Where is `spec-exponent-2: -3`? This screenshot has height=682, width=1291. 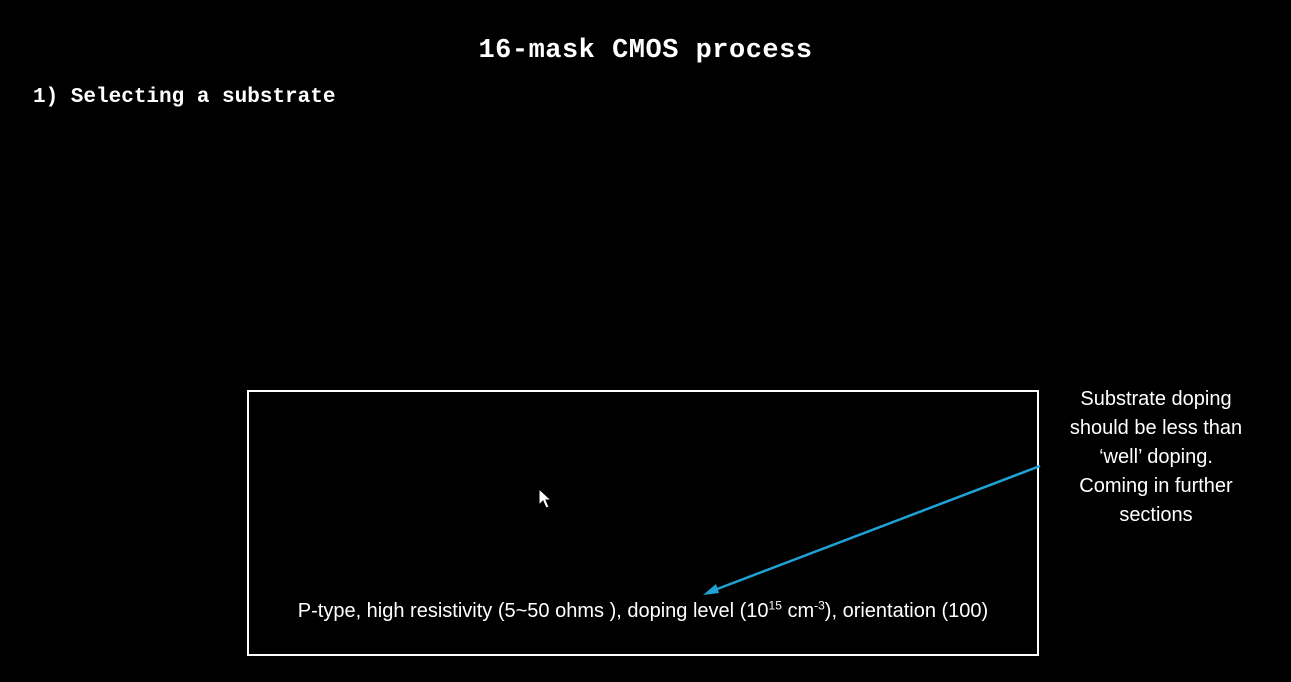 spec-exponent-2: -3 is located at coordinates (819, 605).